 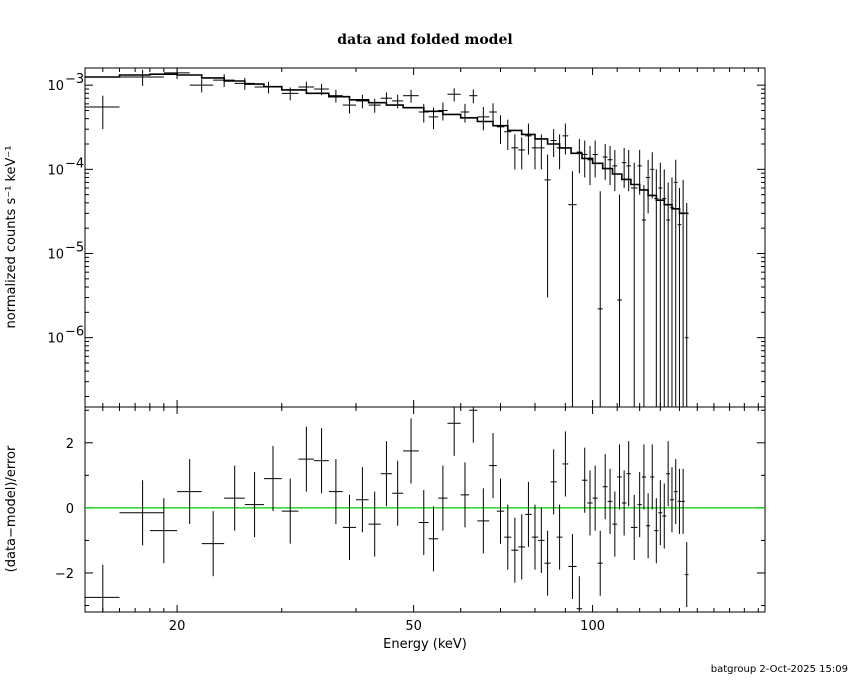 I want to click on chart-title: data and folded model, so click(x=424, y=40).